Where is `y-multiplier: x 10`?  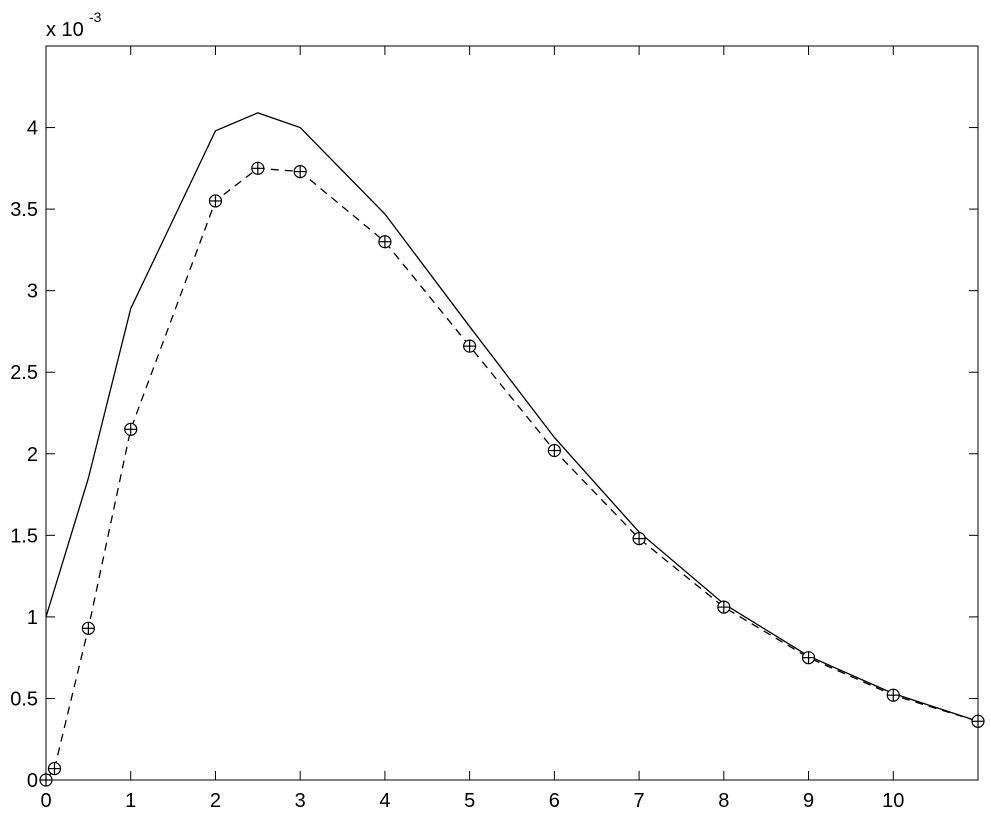 y-multiplier: x 10 is located at coordinates (65, 30).